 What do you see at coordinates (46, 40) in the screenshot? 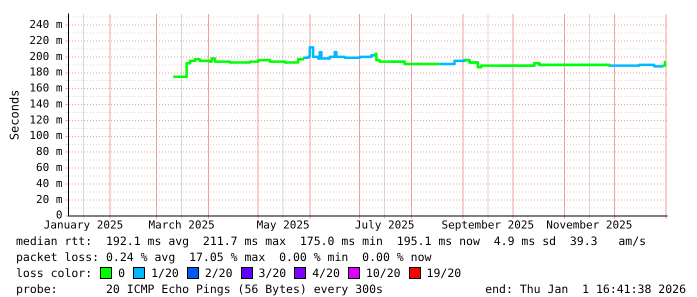
I see `y-tick-label: 220 m` at bounding box center [46, 40].